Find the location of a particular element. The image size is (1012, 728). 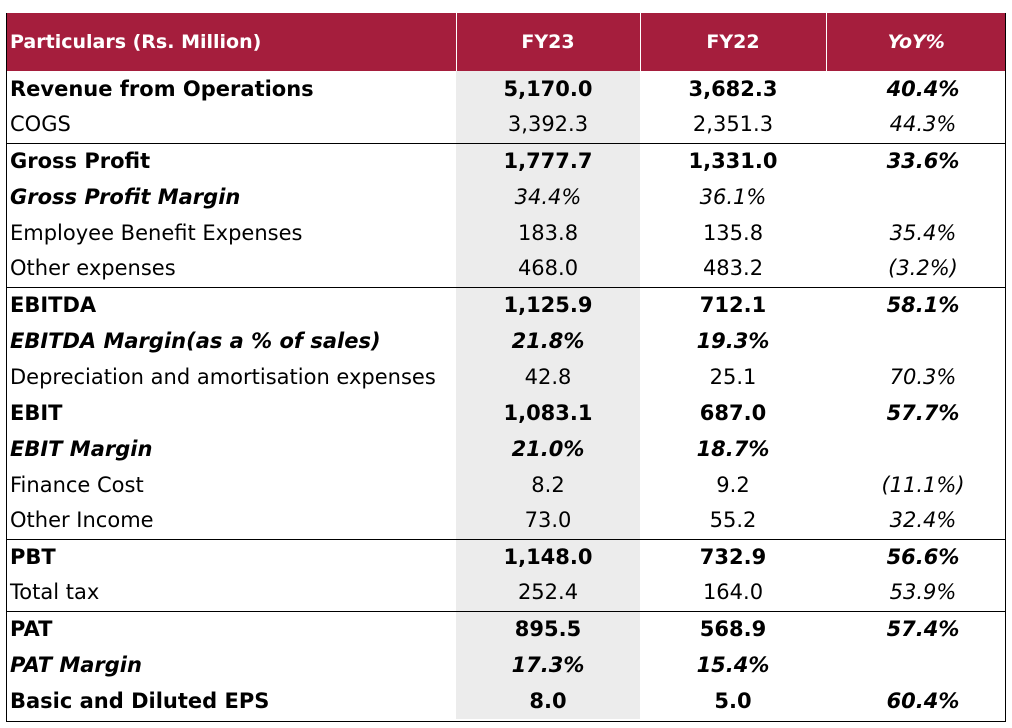

row-label: Finance Cost is located at coordinates (77, 484).